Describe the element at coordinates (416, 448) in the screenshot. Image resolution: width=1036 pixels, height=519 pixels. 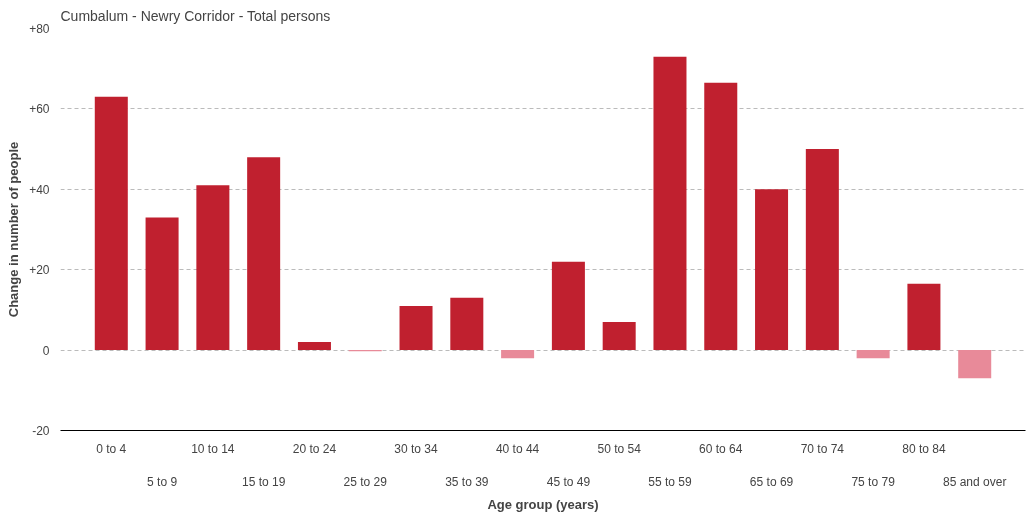
I see `x-tick-label: 30 to 34` at that location.